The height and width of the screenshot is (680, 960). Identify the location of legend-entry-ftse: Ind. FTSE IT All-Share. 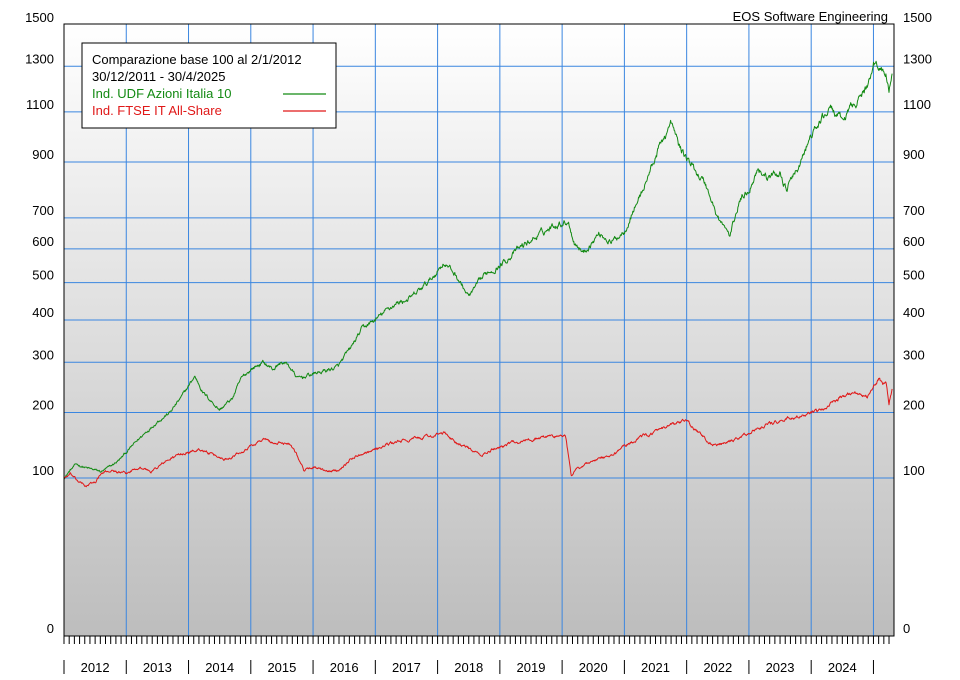
(157, 110).